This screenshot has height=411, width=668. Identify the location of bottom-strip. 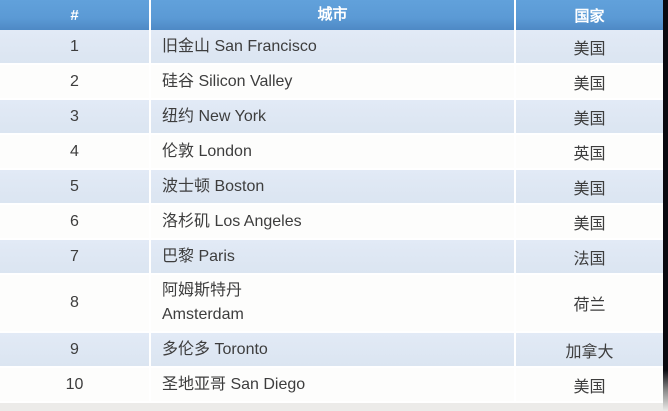
(334, 407).